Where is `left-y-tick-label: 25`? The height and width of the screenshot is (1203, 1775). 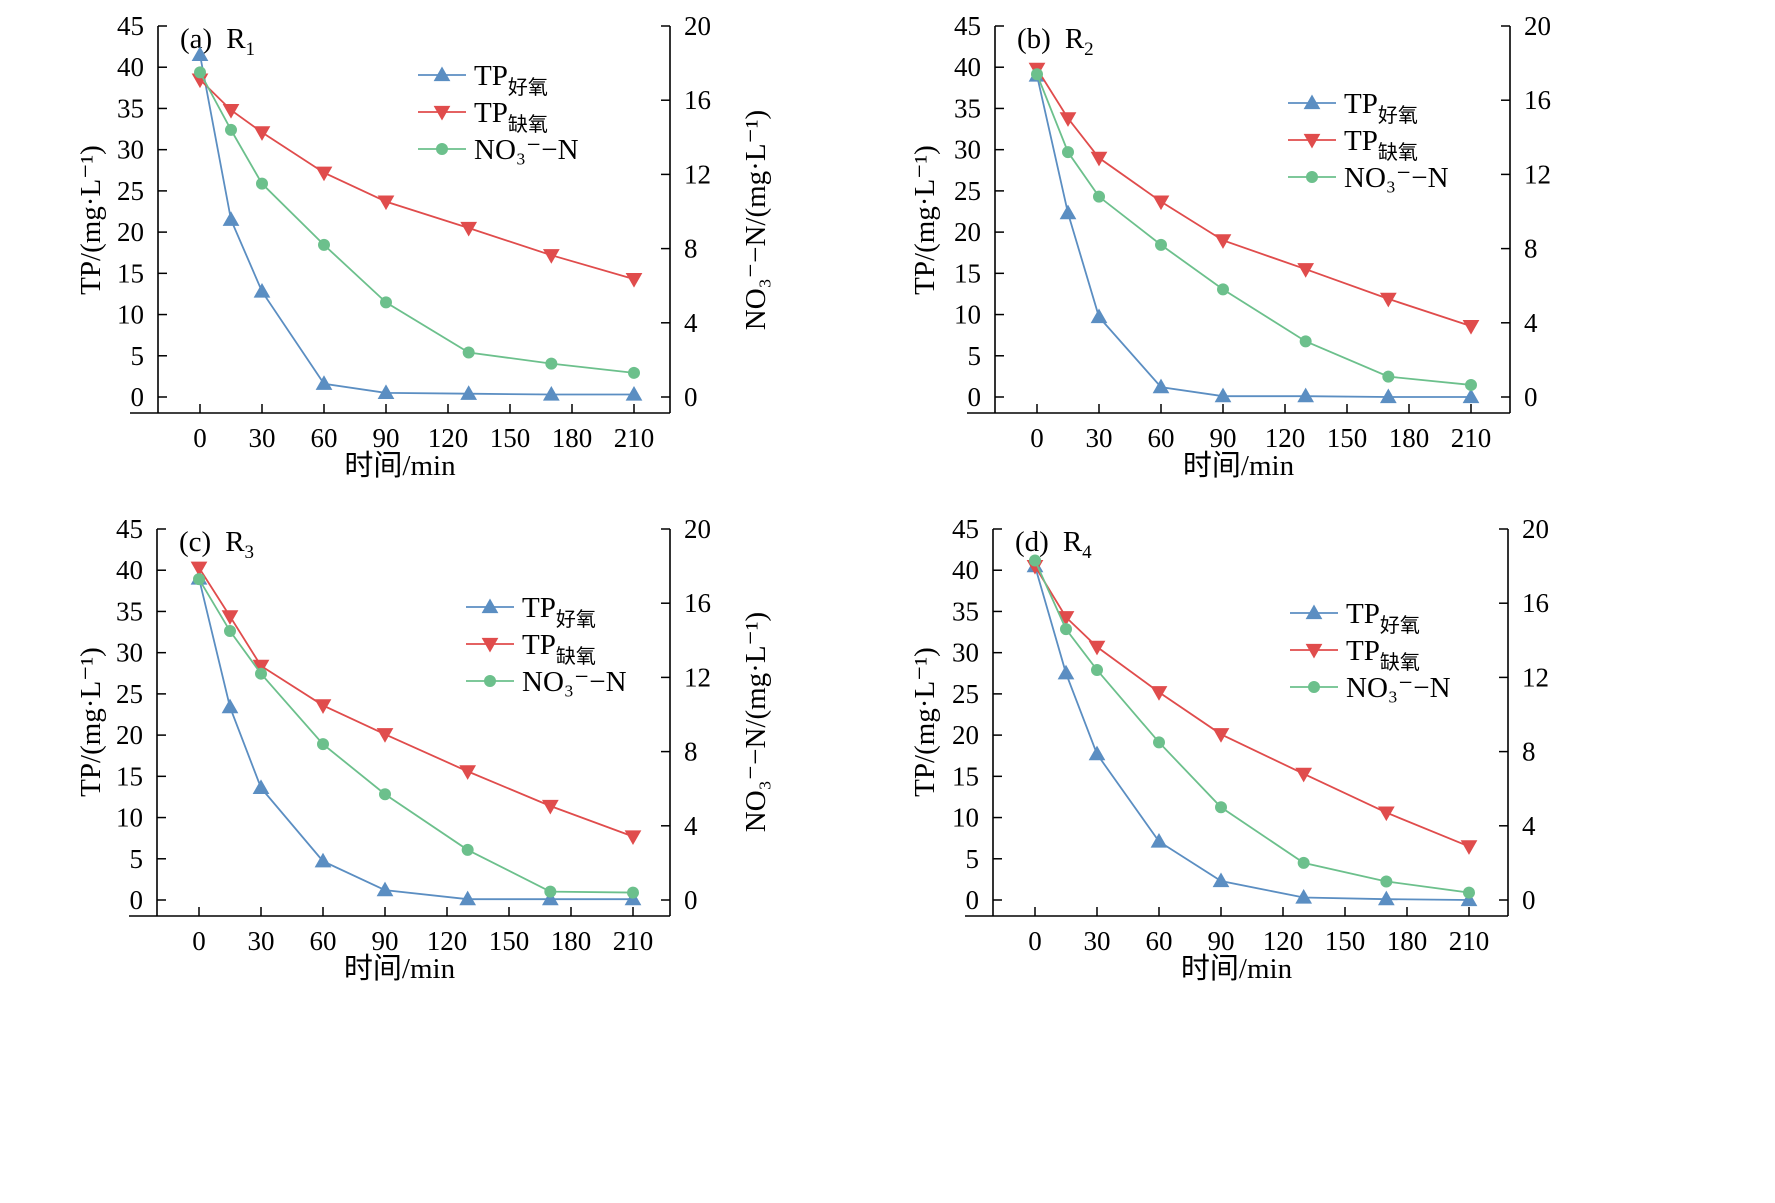
left-y-tick-label: 25 is located at coordinates (967, 191).